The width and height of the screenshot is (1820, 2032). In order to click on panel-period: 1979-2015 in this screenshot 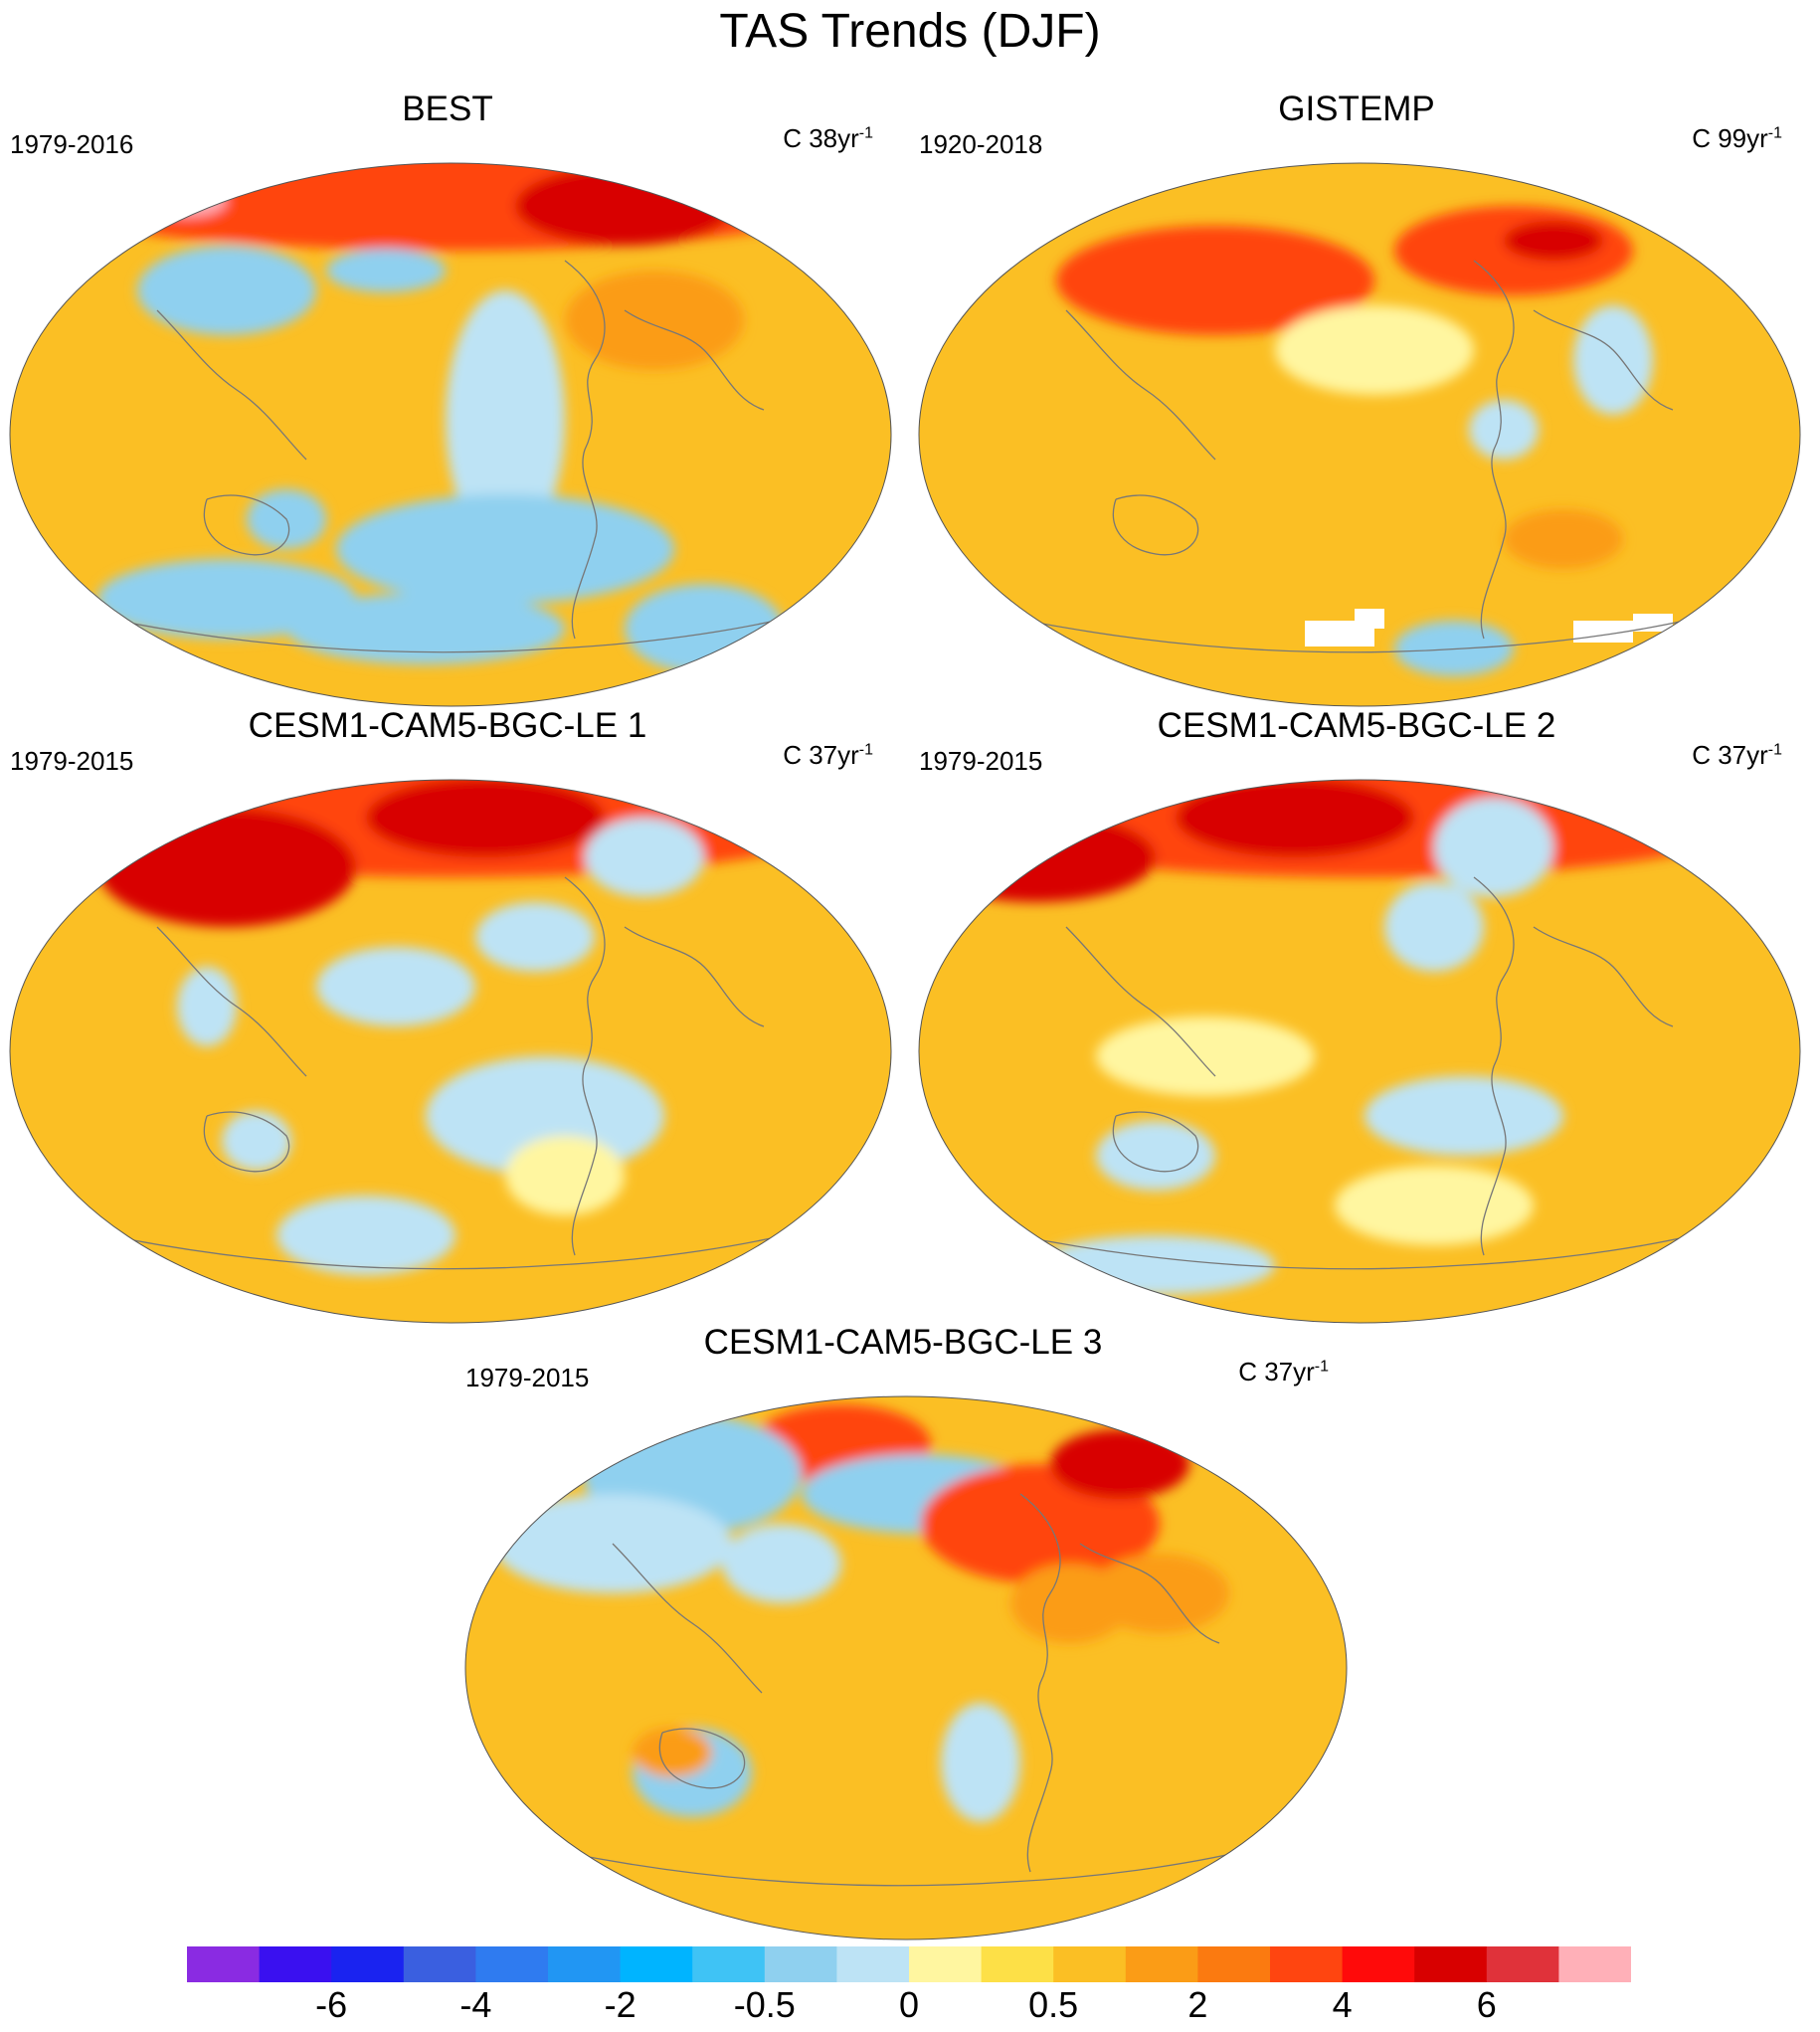, I will do `click(72, 761)`.